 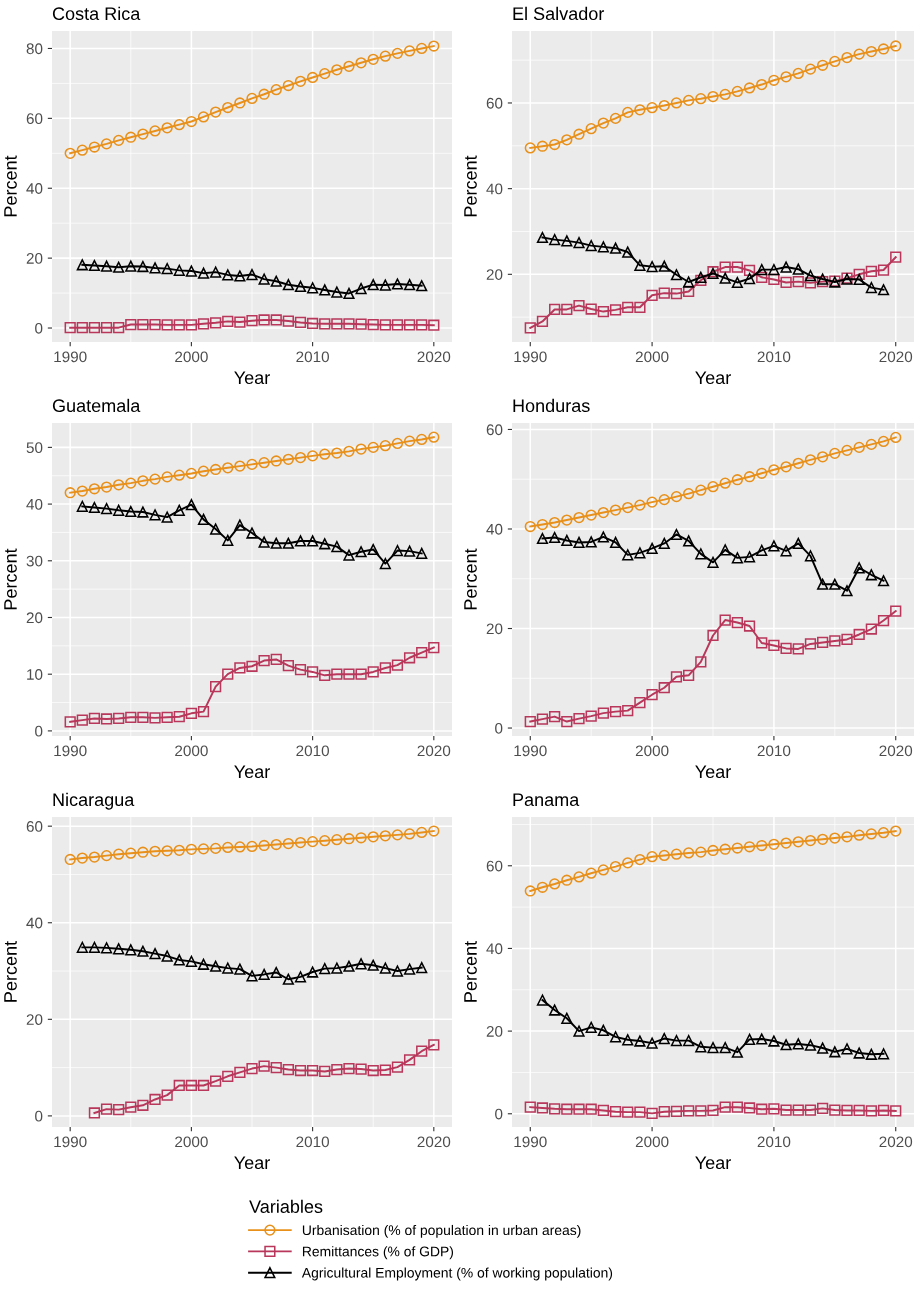 I want to click on x-tick-label: 2010, so click(x=774, y=357).